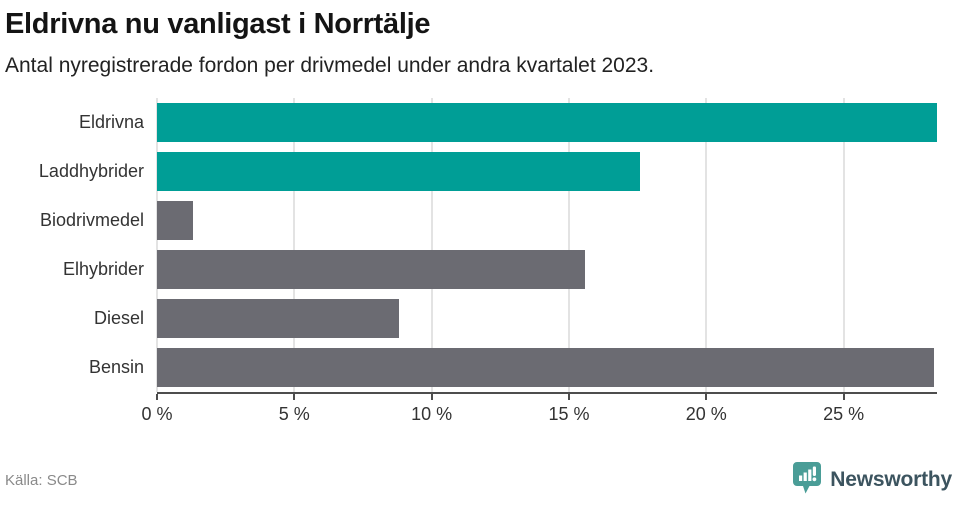  Describe the element at coordinates (175, 220) in the screenshot. I see `bar-biodrivmedel` at that location.